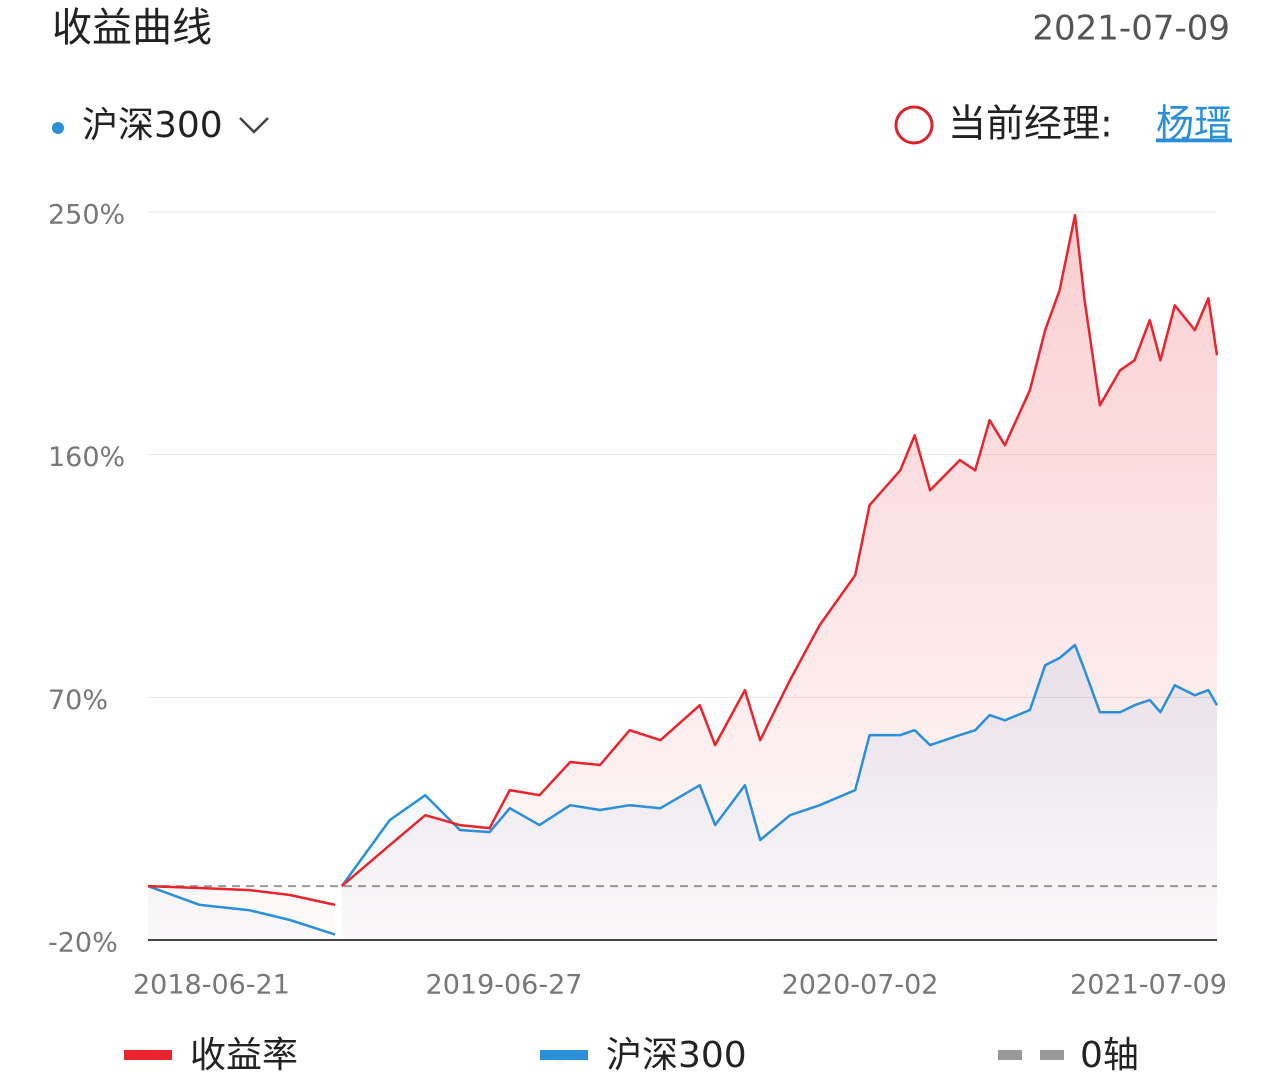  Describe the element at coordinates (211, 985) in the screenshot. I see `x-tick-label: 2018-06-21` at that location.